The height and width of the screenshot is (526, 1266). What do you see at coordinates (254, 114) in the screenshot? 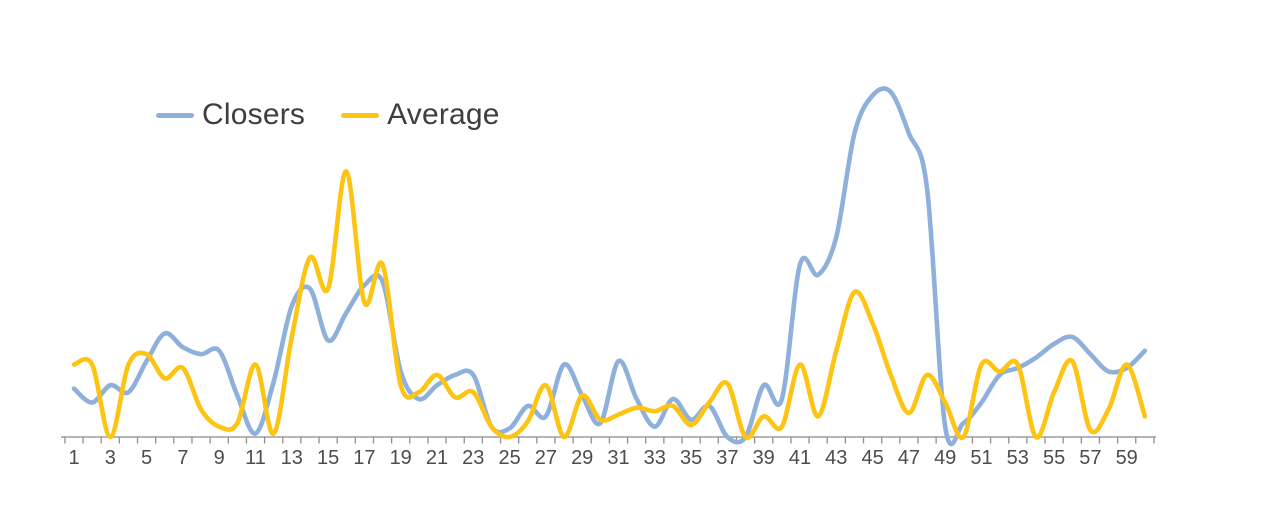
I see `legend-label-closers: Closers` at bounding box center [254, 114].